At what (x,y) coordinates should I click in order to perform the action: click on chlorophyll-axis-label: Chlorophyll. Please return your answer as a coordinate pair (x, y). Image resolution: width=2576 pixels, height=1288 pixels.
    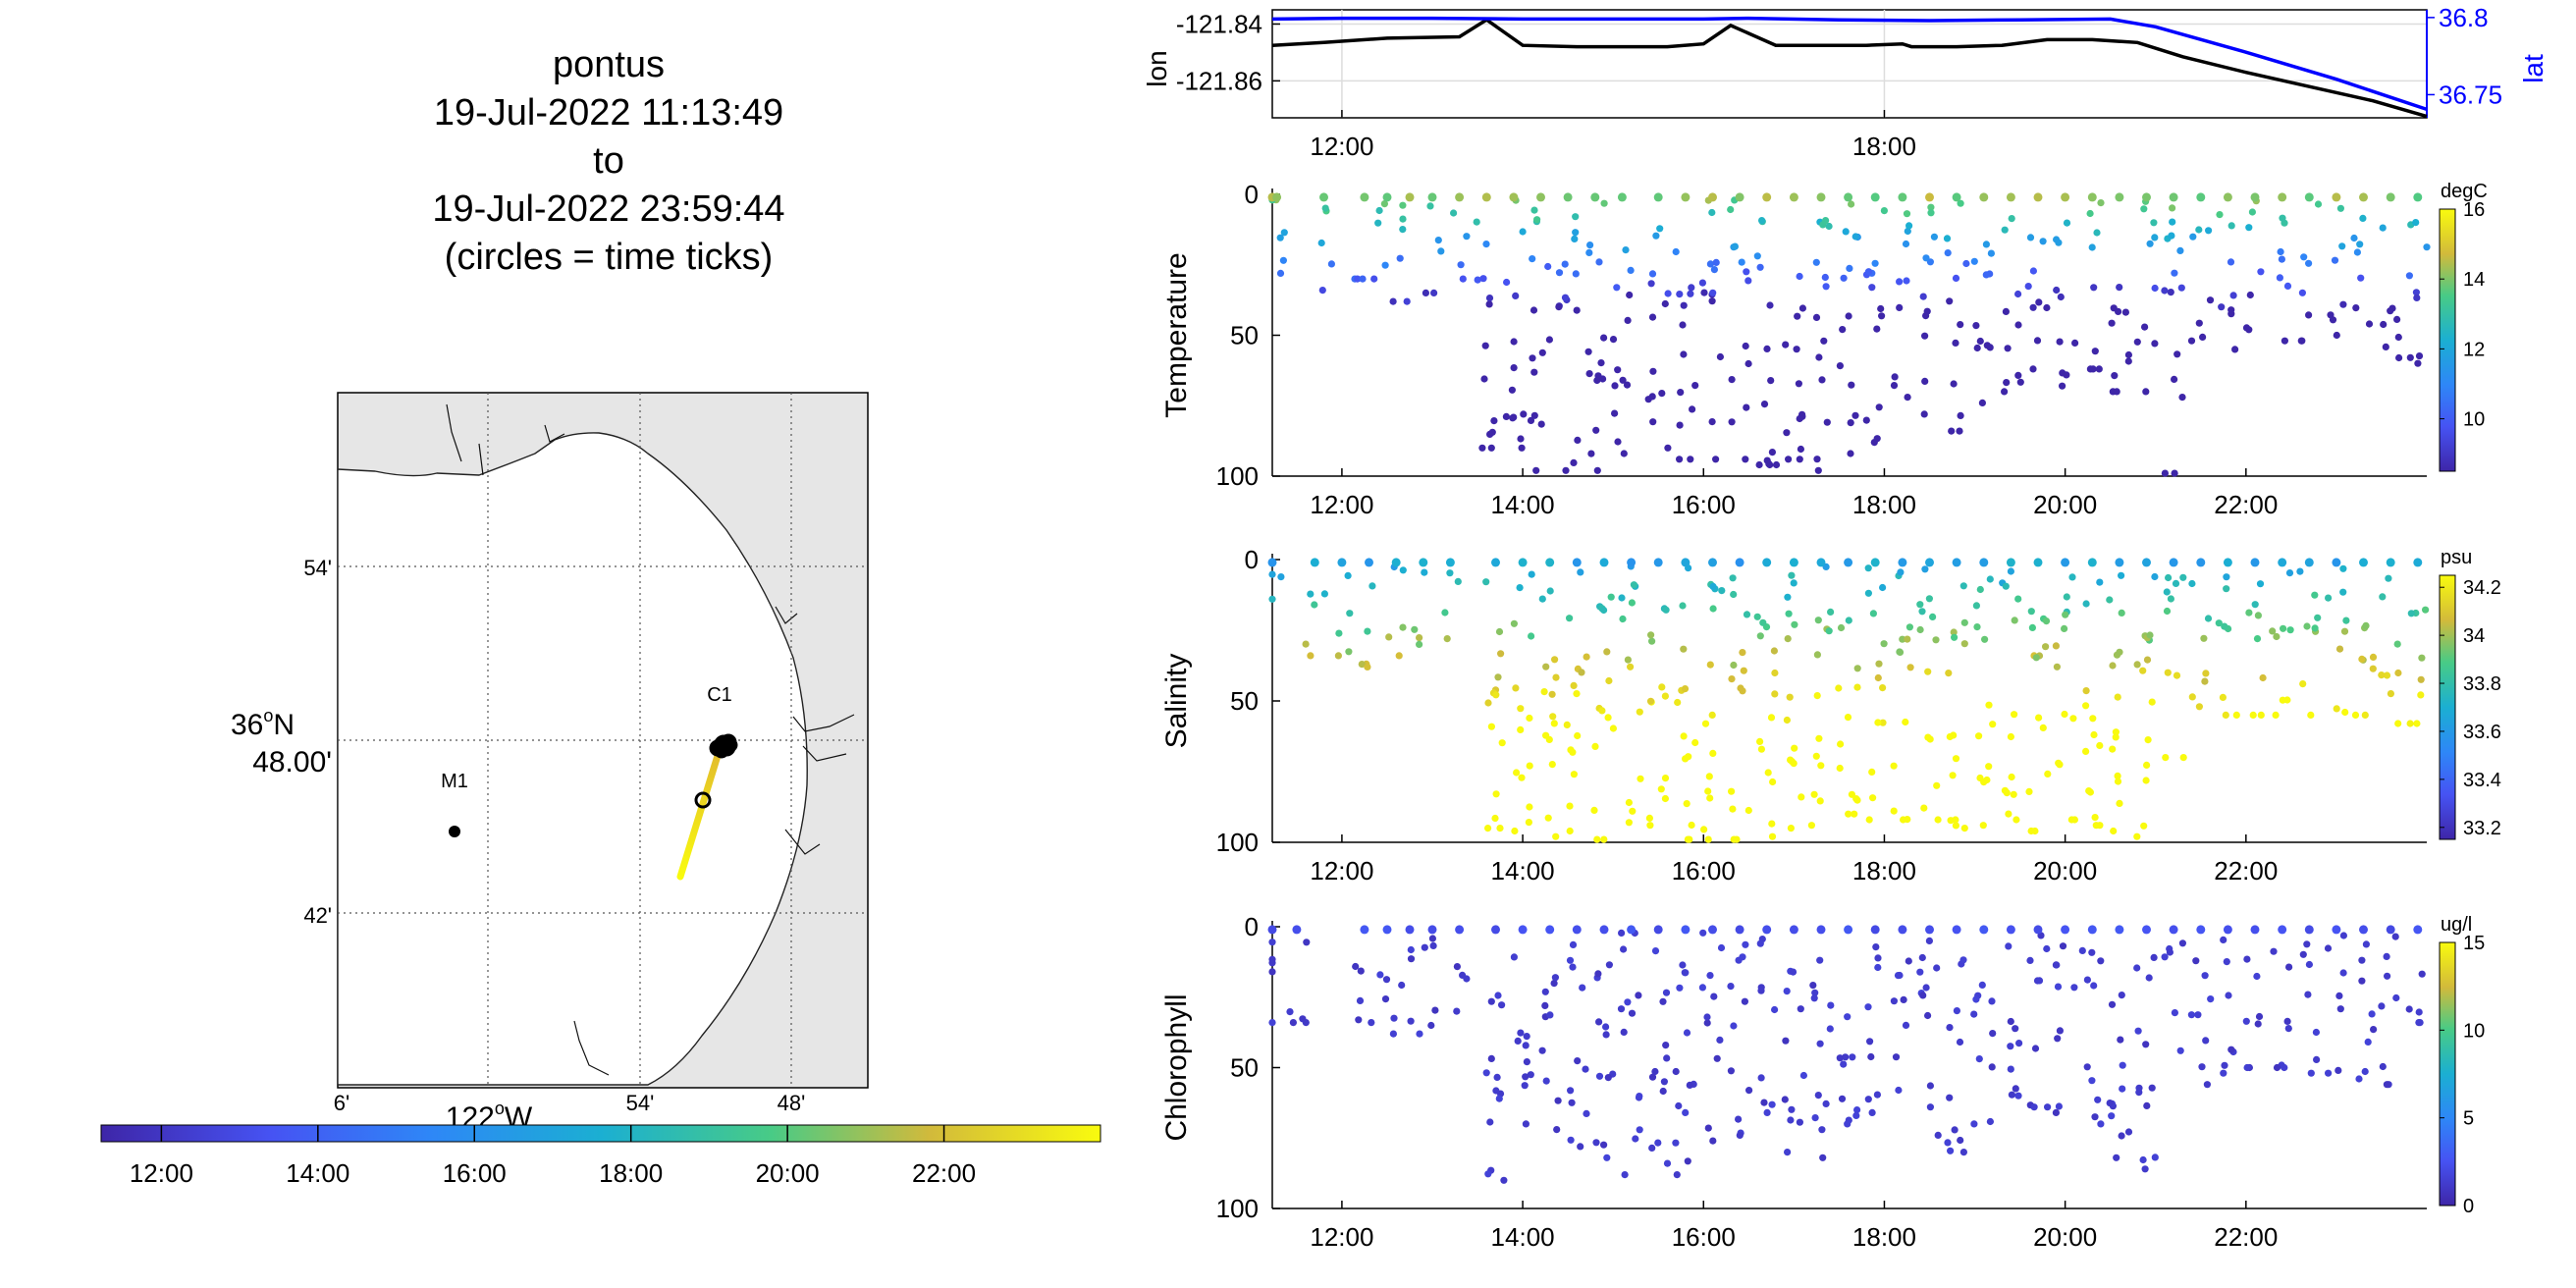
    Looking at the image, I should click on (1176, 1067).